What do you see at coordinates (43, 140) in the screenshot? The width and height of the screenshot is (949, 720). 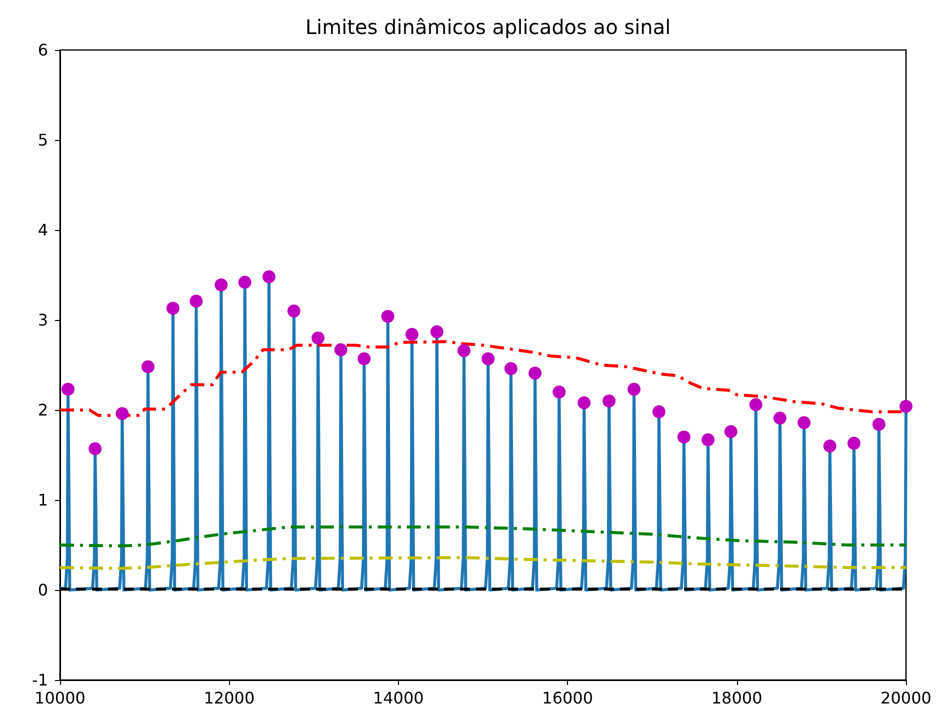 I see `y-tick-label: 5` at bounding box center [43, 140].